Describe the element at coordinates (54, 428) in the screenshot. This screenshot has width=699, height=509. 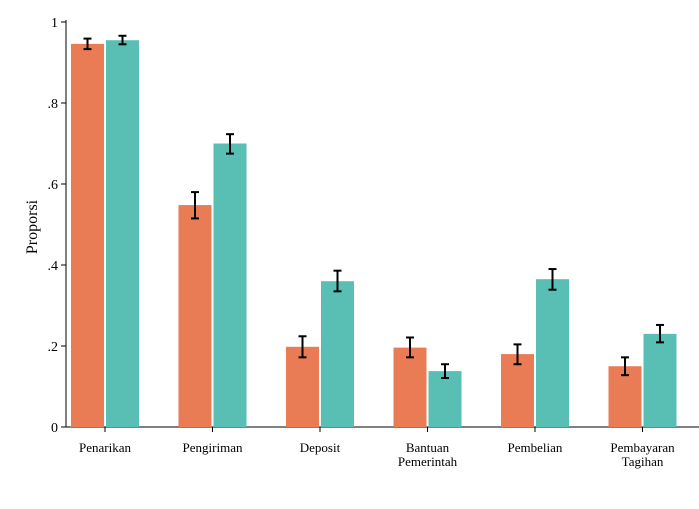
I see `y-tick-label: 0` at that location.